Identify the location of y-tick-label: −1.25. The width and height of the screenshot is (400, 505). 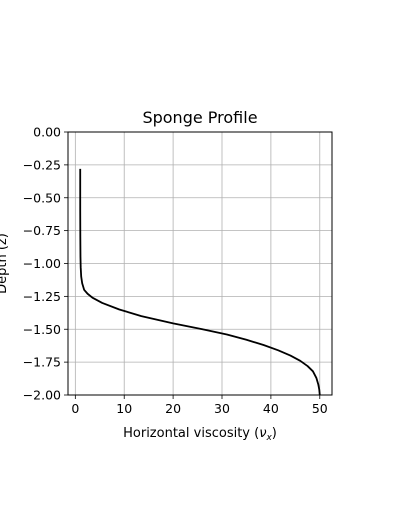
(42, 296).